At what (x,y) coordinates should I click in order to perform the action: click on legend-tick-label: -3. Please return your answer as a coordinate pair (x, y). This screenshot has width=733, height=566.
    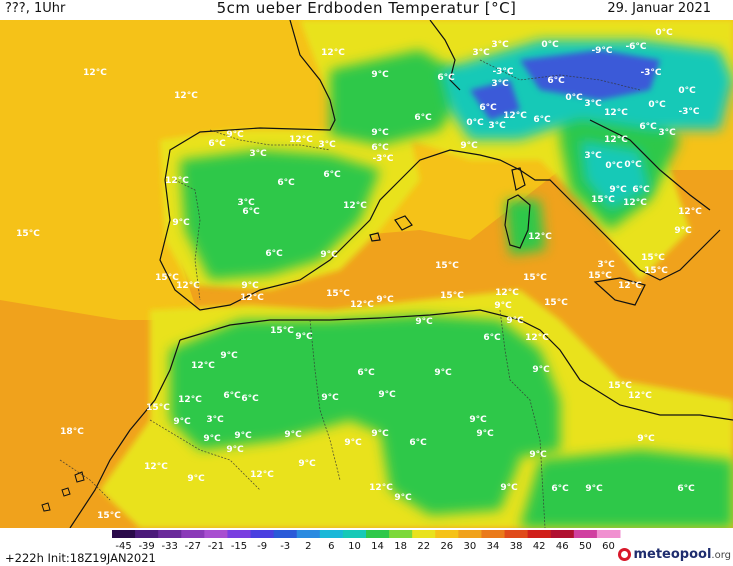
    Looking at the image, I should click on (285, 546).